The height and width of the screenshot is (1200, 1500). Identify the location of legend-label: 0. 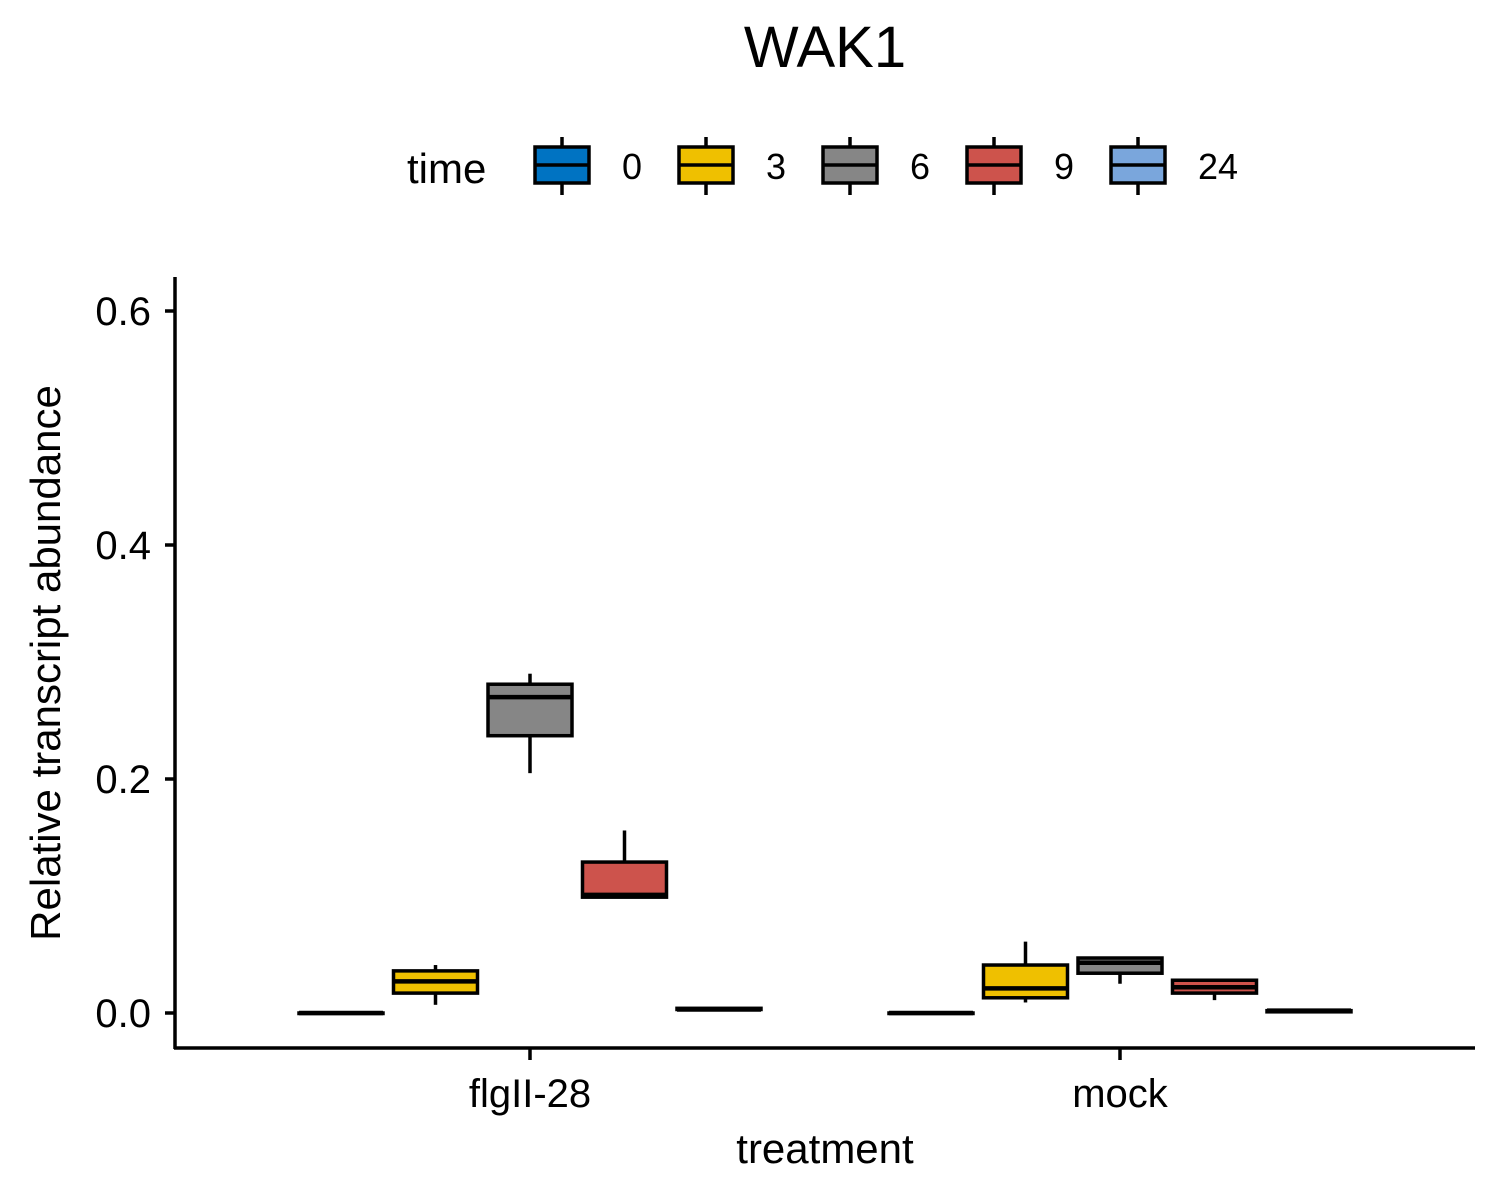
(632, 166).